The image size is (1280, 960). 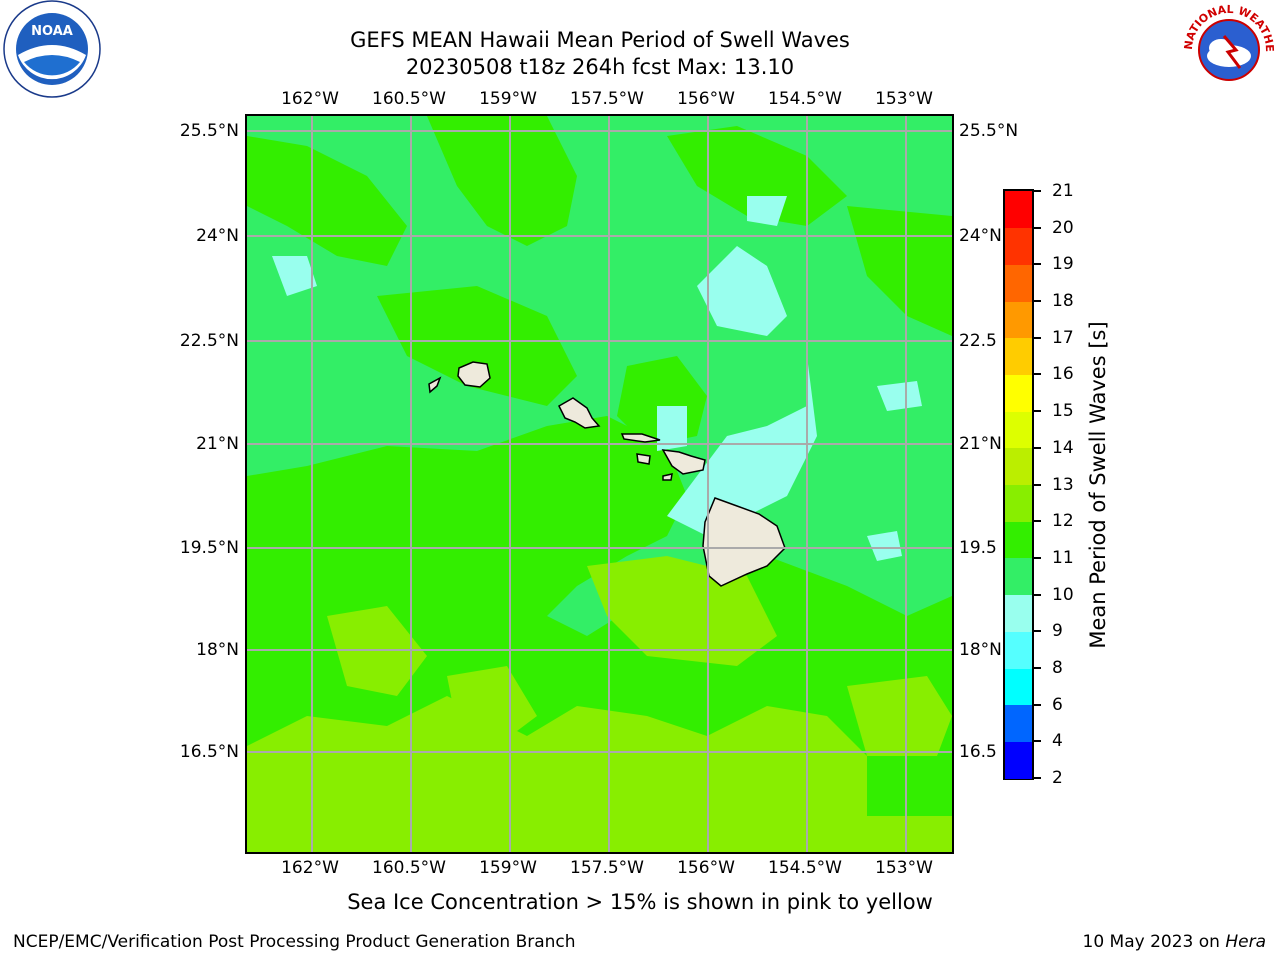 What do you see at coordinates (706, 99) in the screenshot?
I see `lon-label-top: 156°W` at bounding box center [706, 99].